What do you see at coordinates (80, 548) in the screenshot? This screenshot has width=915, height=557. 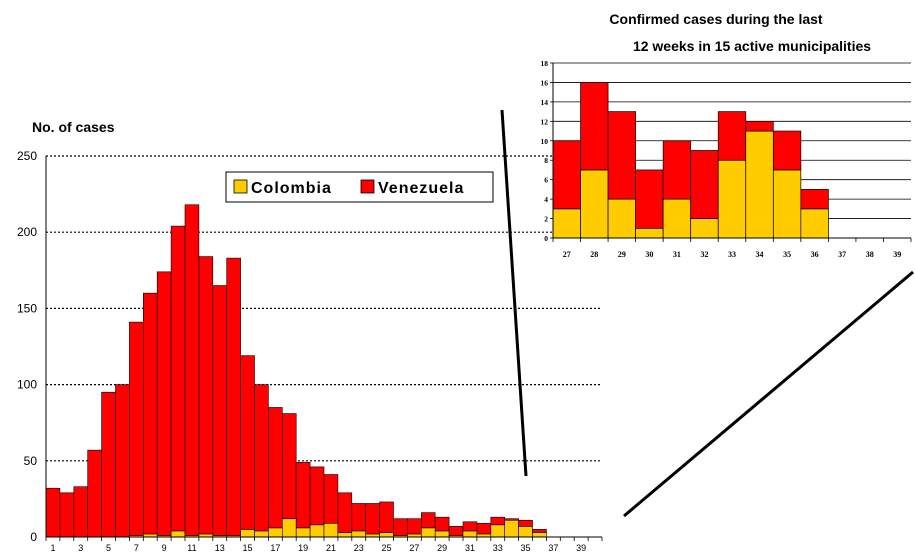 I see `x-tick-label: 3` at bounding box center [80, 548].